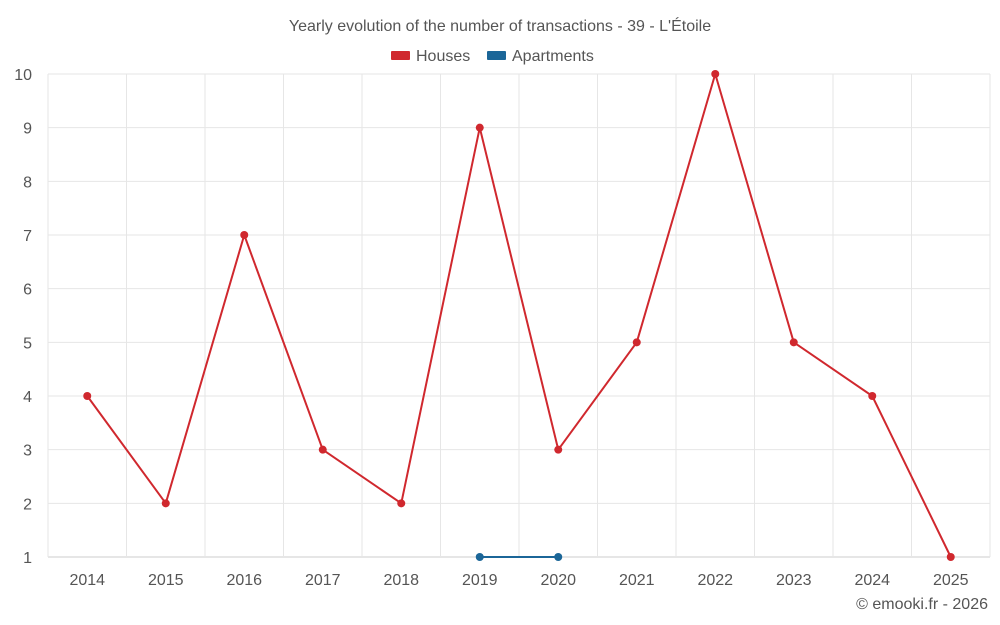 The image size is (1000, 625). What do you see at coordinates (323, 580) in the screenshot?
I see `x-tick-label: 2017` at bounding box center [323, 580].